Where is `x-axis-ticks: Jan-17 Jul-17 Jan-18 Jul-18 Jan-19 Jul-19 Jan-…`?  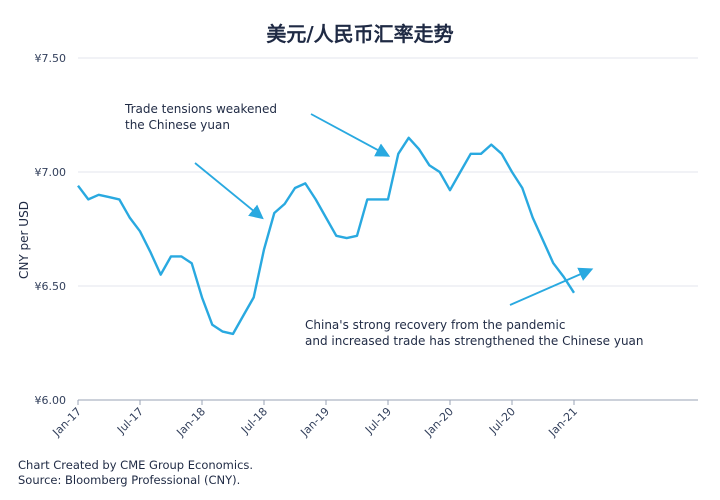
x-axis-ticks: Jan-17 Jul-17 Jan-18 Jul-18 Jan-19 Jul-19 Jan-… is located at coordinates (315, 420).